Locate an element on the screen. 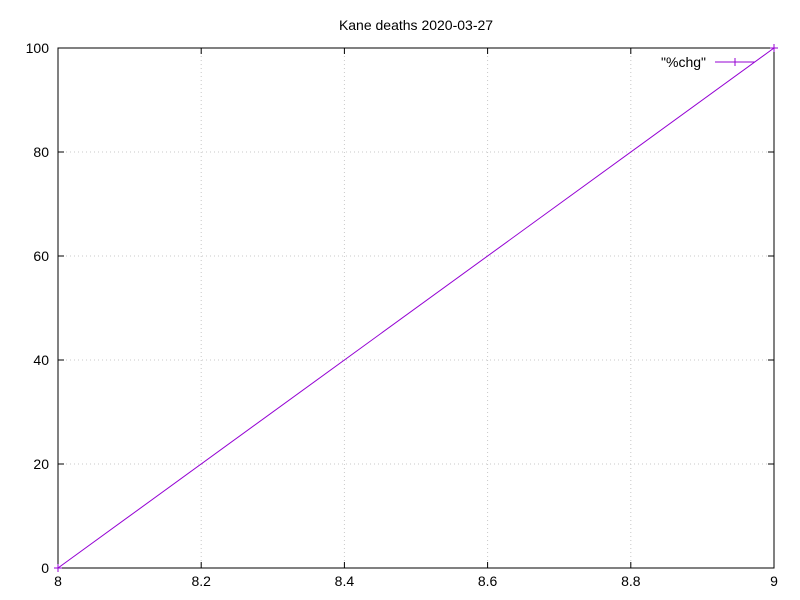  x-tick-label: 8 is located at coordinates (58, 581).